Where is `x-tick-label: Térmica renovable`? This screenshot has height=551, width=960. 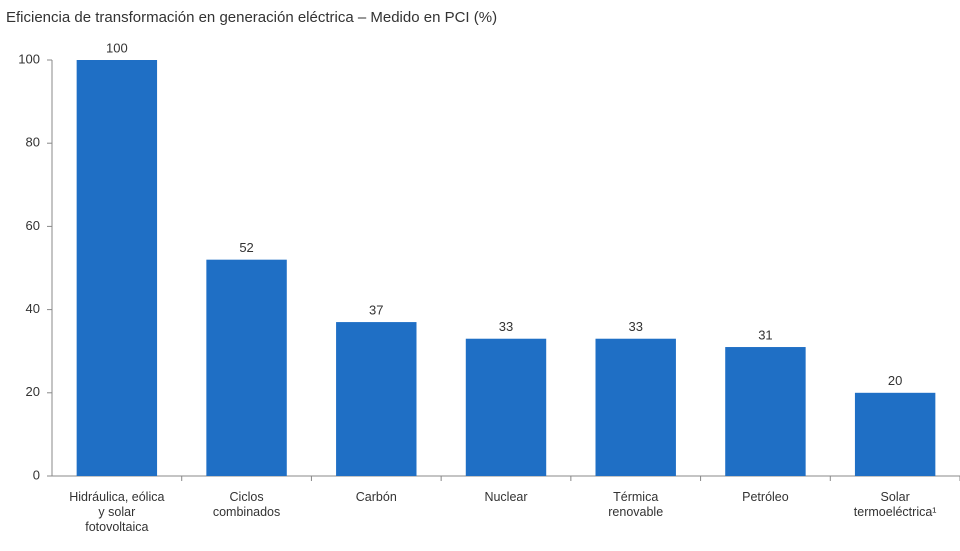 x-tick-label: Térmica renovable is located at coordinates (636, 504).